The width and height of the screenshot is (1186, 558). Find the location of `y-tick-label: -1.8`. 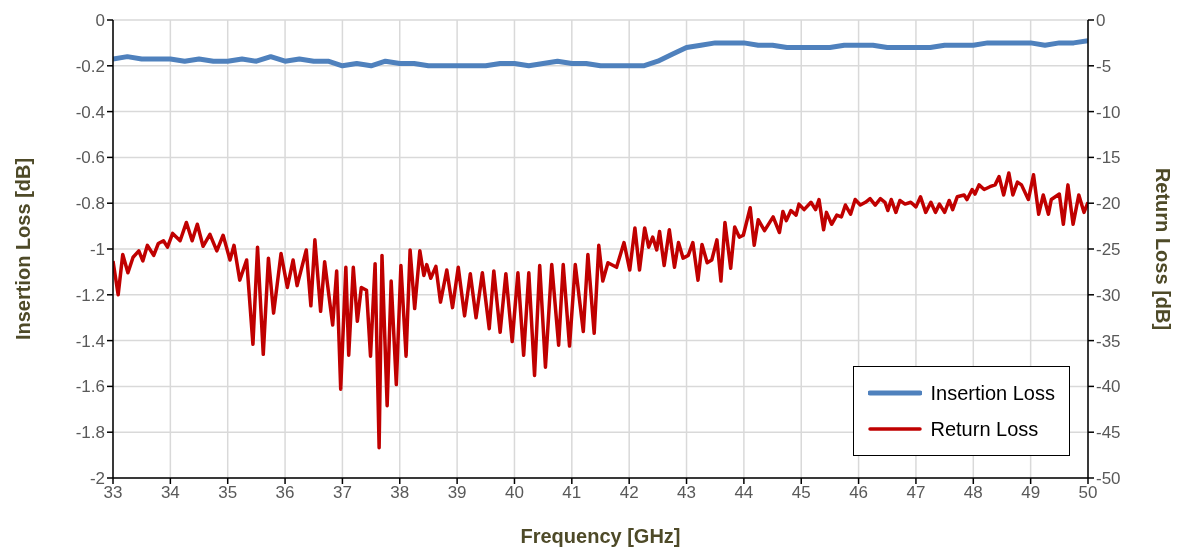

y-tick-label: -1.8 is located at coordinates (90, 433).